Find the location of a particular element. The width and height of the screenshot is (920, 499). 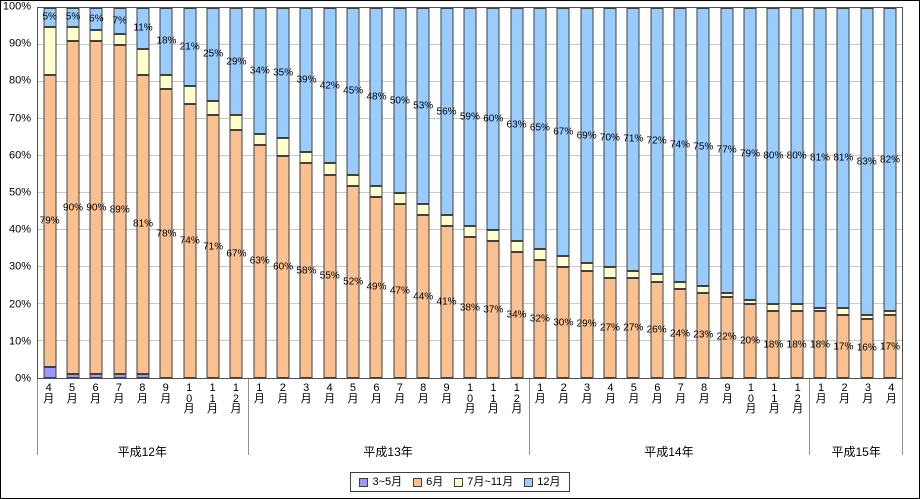

data-label: 38% is located at coordinates (469, 308).